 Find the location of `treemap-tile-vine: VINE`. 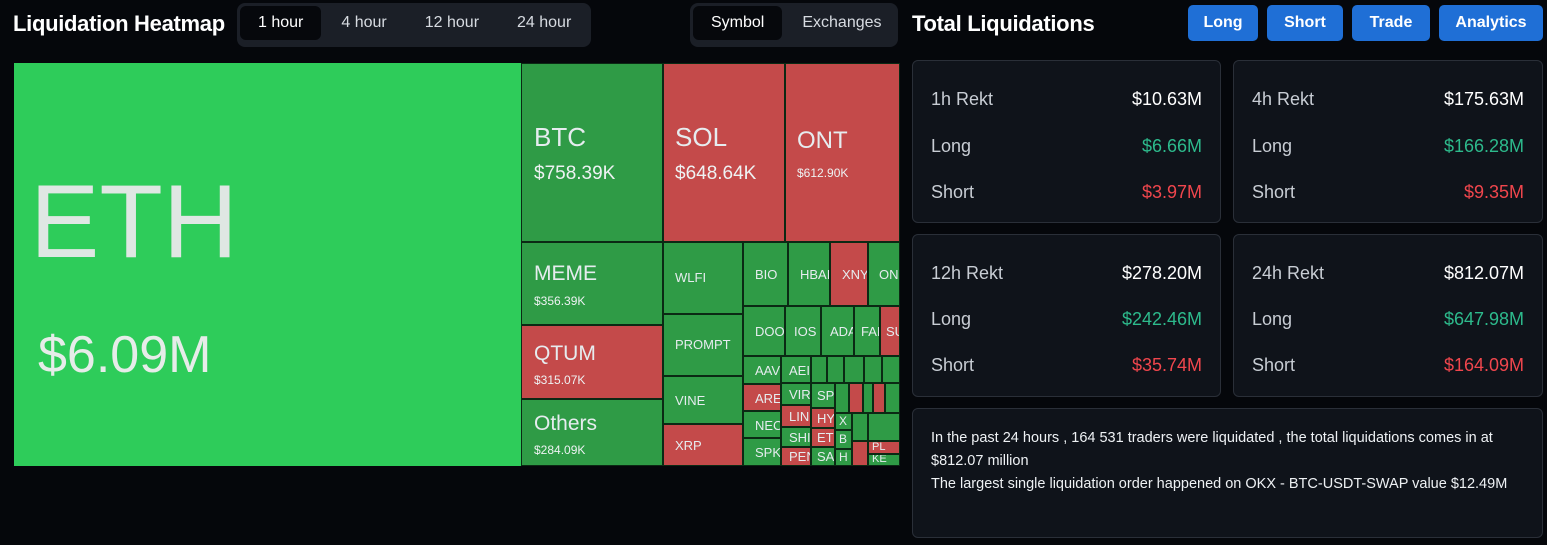

treemap-tile-vine: VINE is located at coordinates (703, 400).